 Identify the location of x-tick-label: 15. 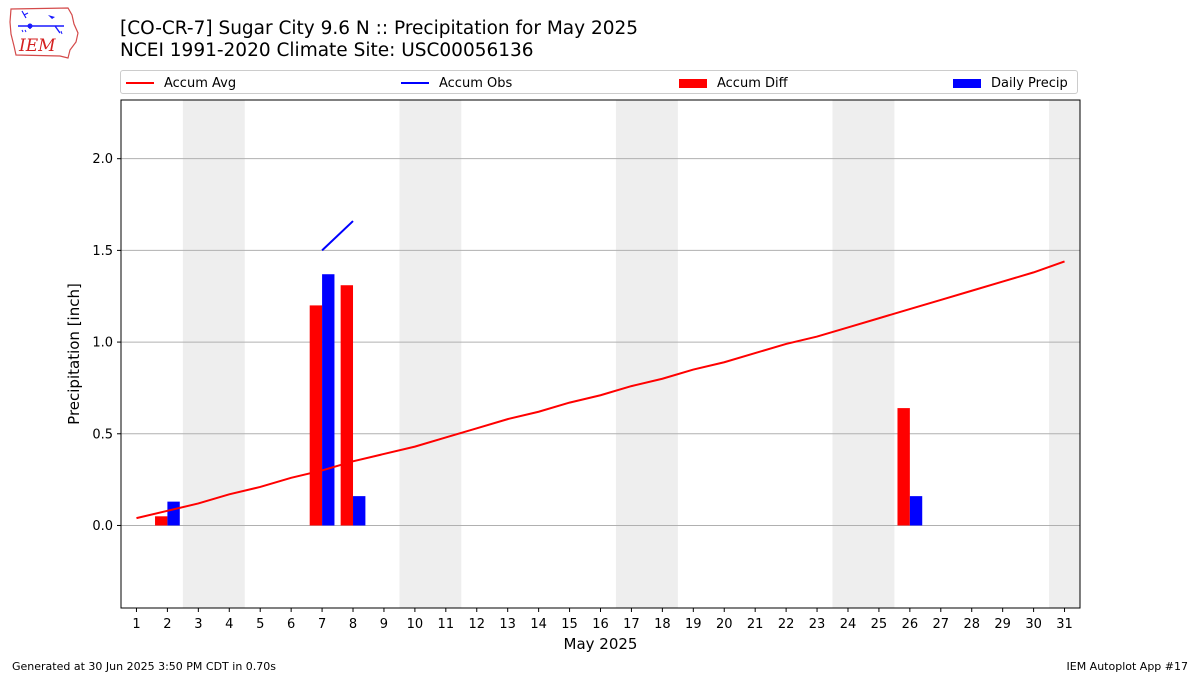
(569, 624).